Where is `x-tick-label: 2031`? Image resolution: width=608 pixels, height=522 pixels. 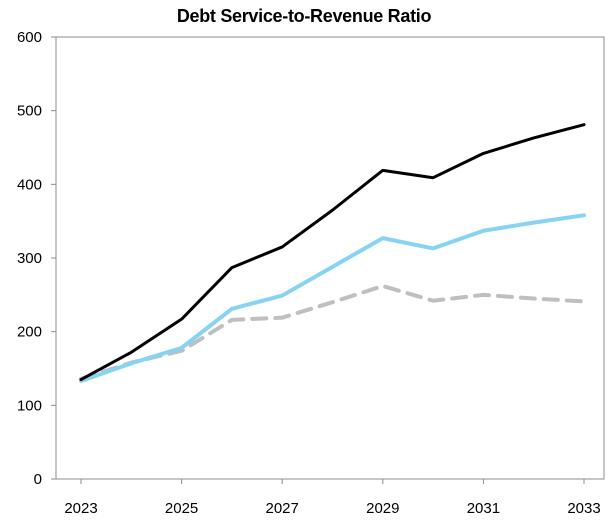
x-tick-label: 2031 is located at coordinates (483, 508).